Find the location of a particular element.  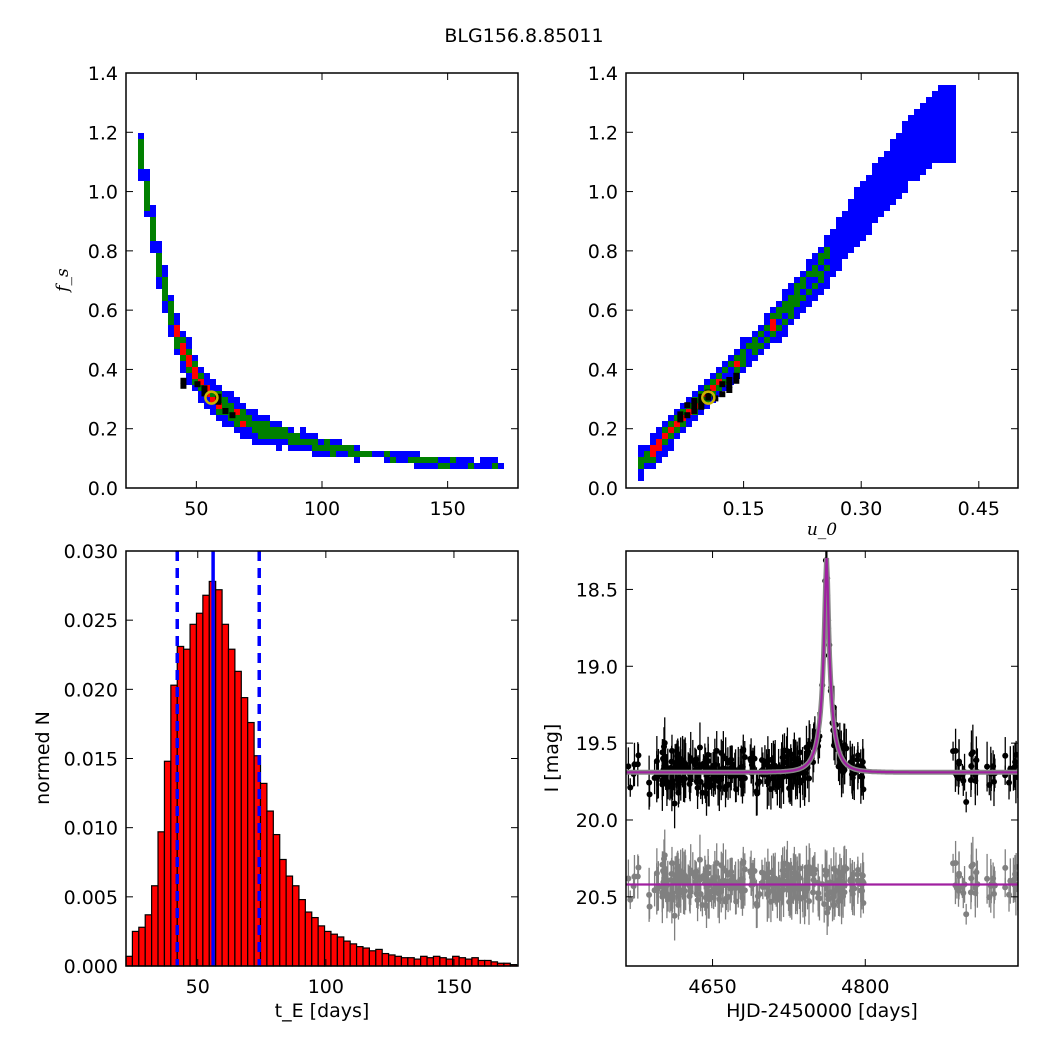

x-tick-label: 100 is located at coordinates (326, 987).